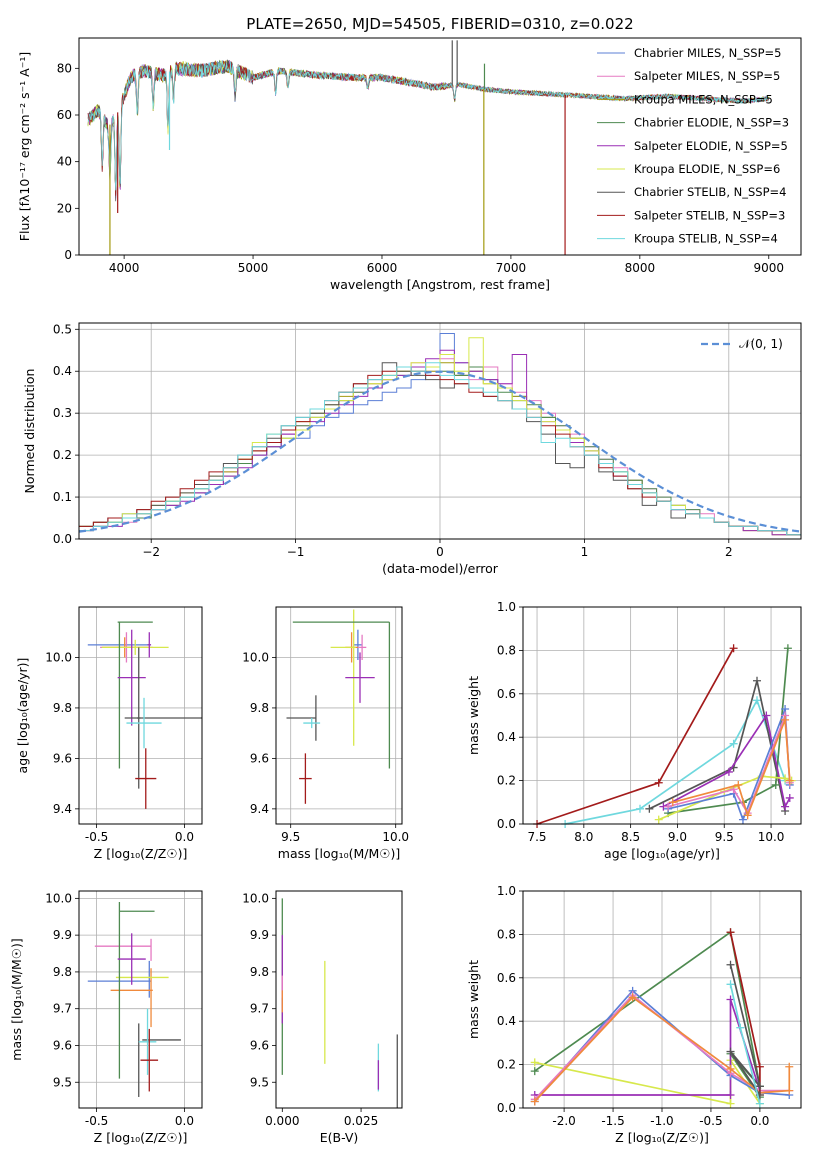  What do you see at coordinates (640, 268) in the screenshot?
I see `x-tick-label: 8000` at bounding box center [640, 268].